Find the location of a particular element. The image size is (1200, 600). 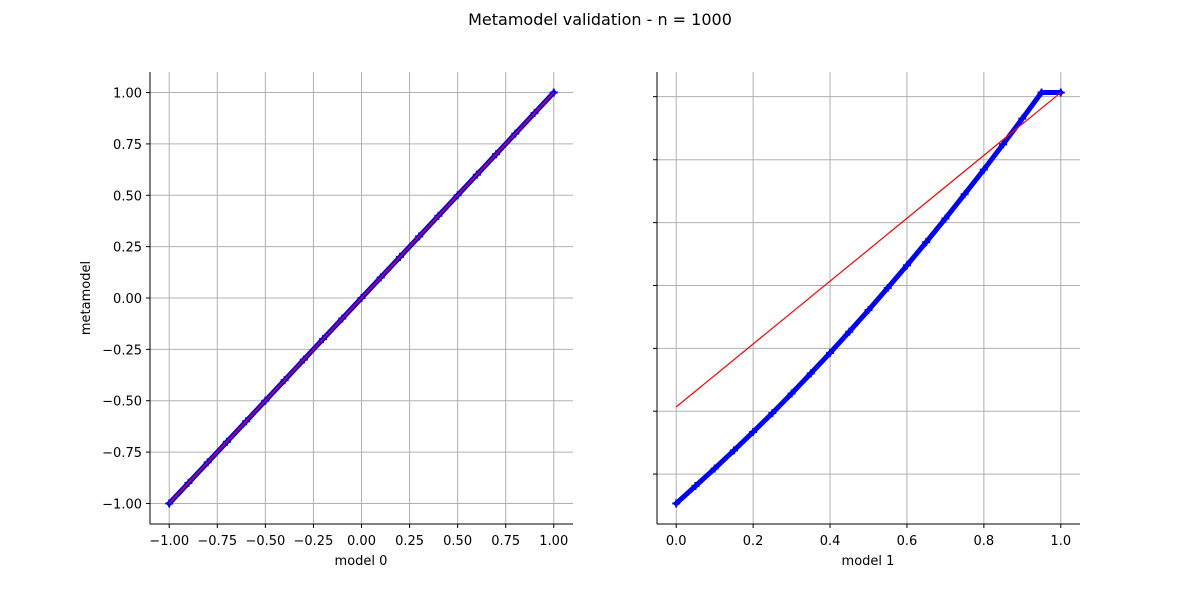

left-y-tick-label: −0.50 is located at coordinates (122, 402).